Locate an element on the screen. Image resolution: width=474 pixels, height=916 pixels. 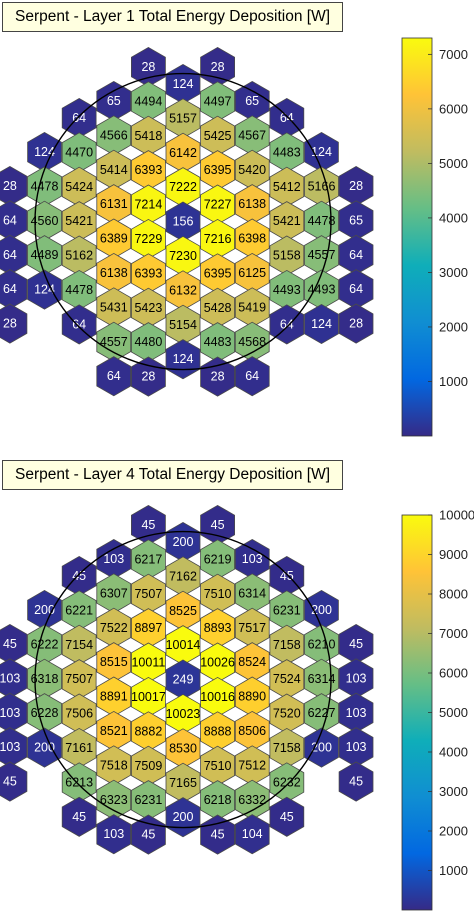
hex-value-label: 5158 is located at coordinates (287, 256).